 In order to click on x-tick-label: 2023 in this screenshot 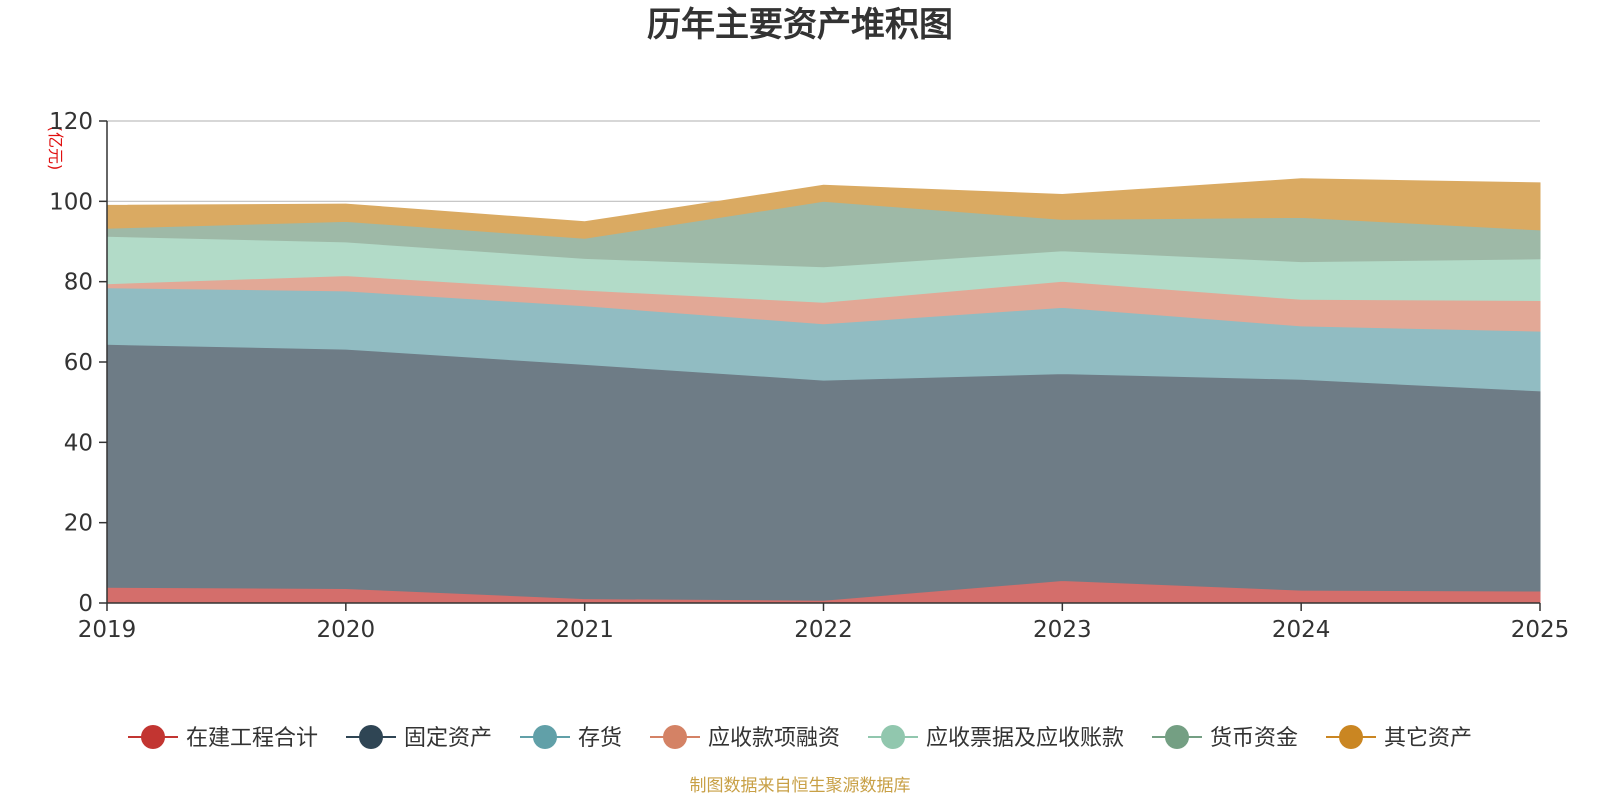, I will do `click(1062, 630)`.